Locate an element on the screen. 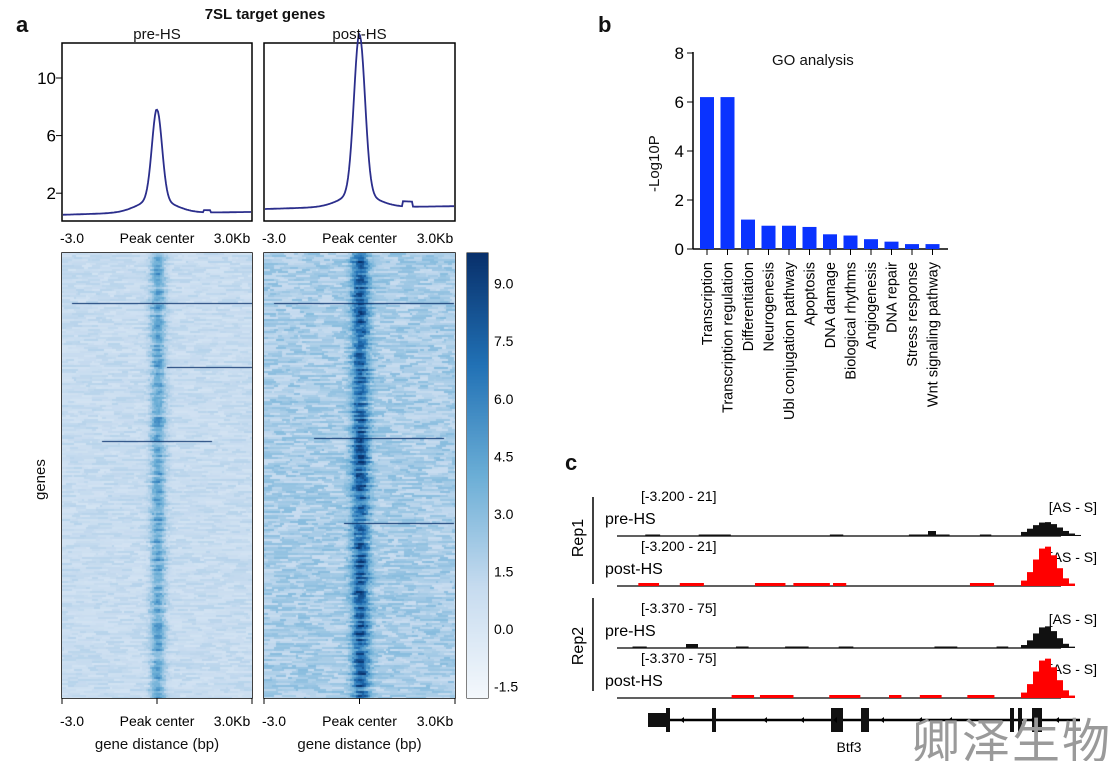 The width and height of the screenshot is (1110, 761). colorbar-tick: 4.5 is located at coordinates (504, 456).